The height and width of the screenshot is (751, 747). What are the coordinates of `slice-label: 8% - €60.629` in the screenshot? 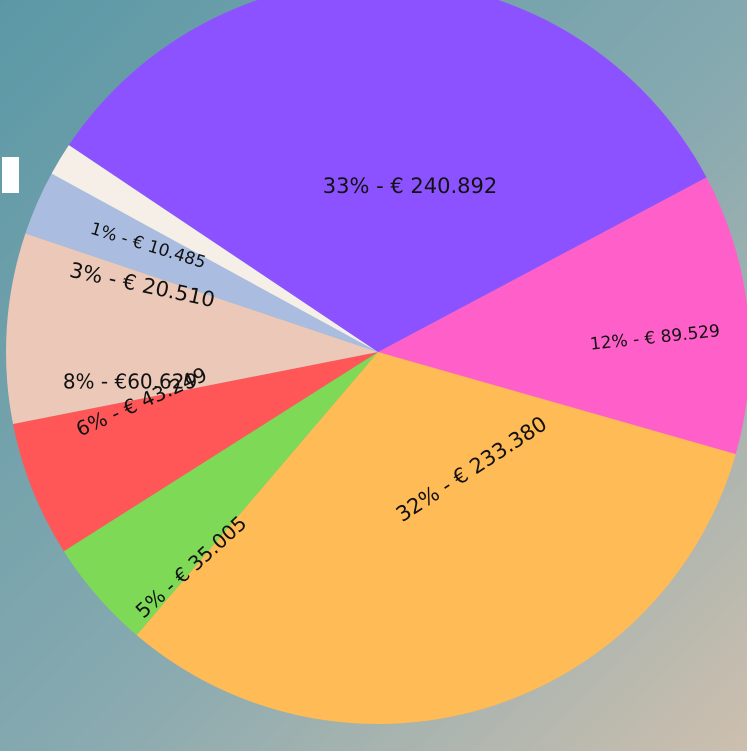 It's located at (130, 382).